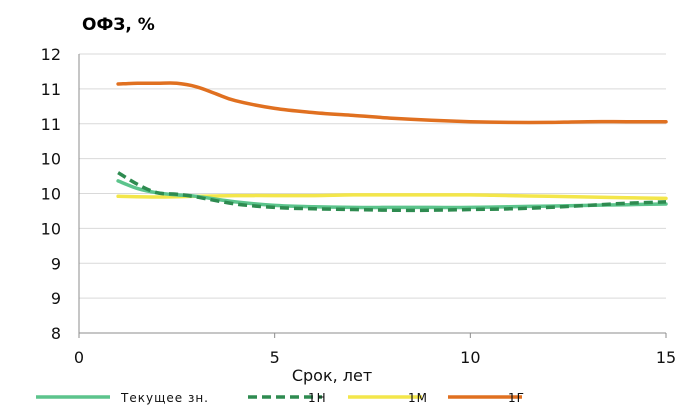  Describe the element at coordinates (666, 357) in the screenshot. I see `x-tick-label: 15` at that location.